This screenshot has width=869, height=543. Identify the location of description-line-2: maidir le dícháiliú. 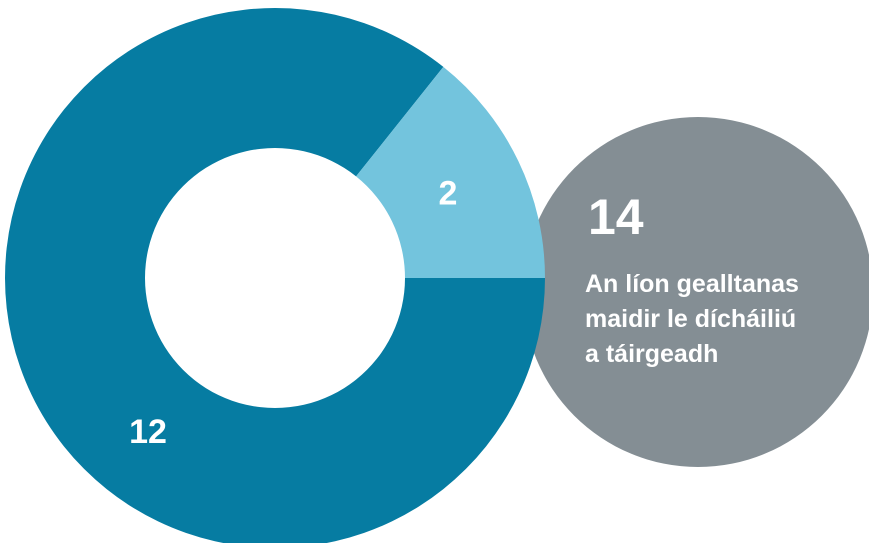
(690, 319).